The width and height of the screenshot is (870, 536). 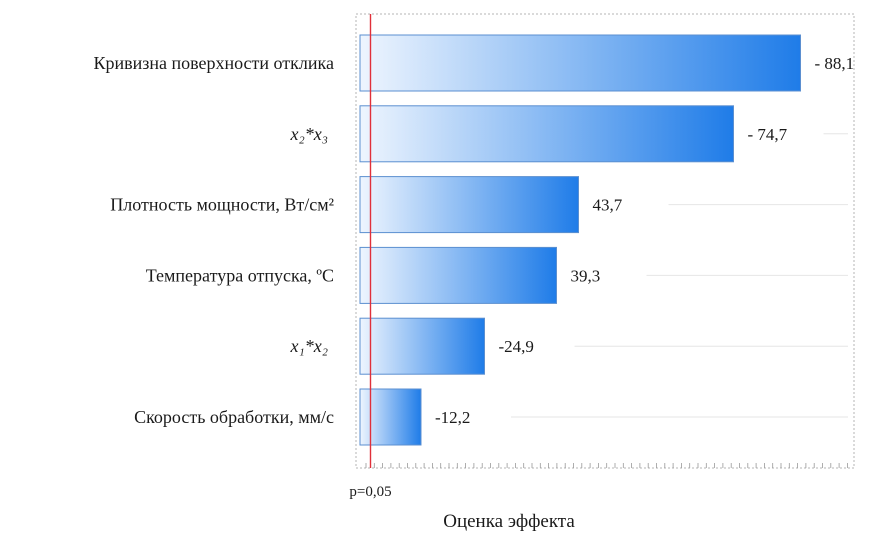 What do you see at coordinates (509, 521) in the screenshot?
I see `x-axis-title: Оценка эффекта` at bounding box center [509, 521].